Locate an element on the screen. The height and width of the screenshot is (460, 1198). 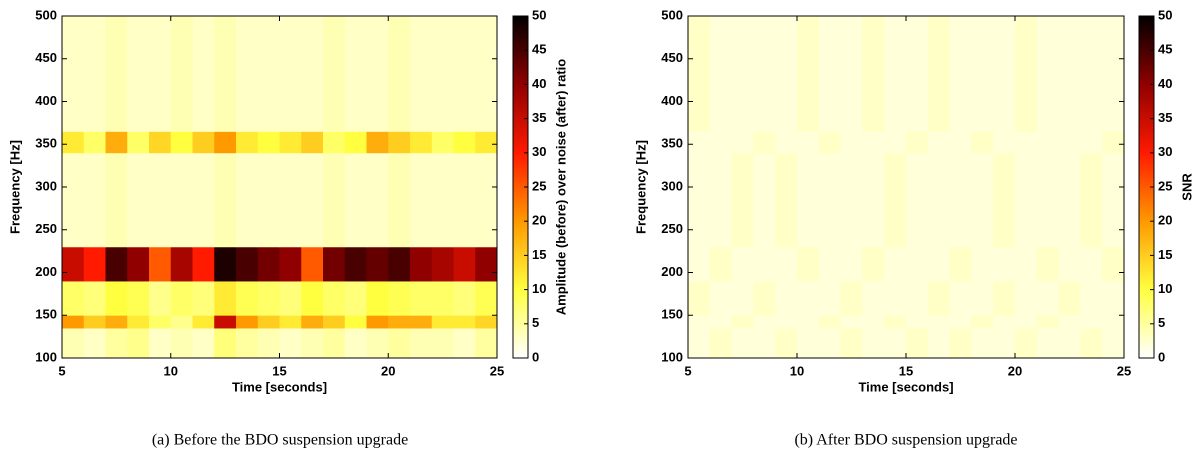
y-tick-label: 350 is located at coordinates (46, 143).